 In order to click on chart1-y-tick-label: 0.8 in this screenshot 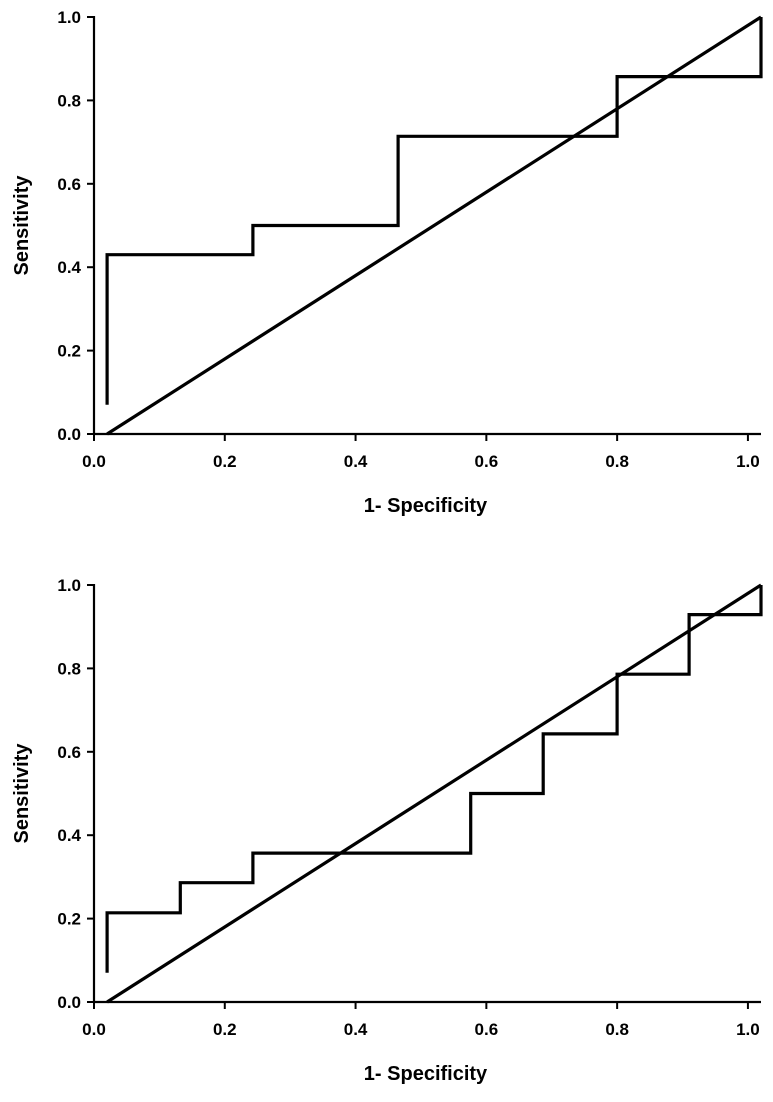, I will do `click(69, 100)`.